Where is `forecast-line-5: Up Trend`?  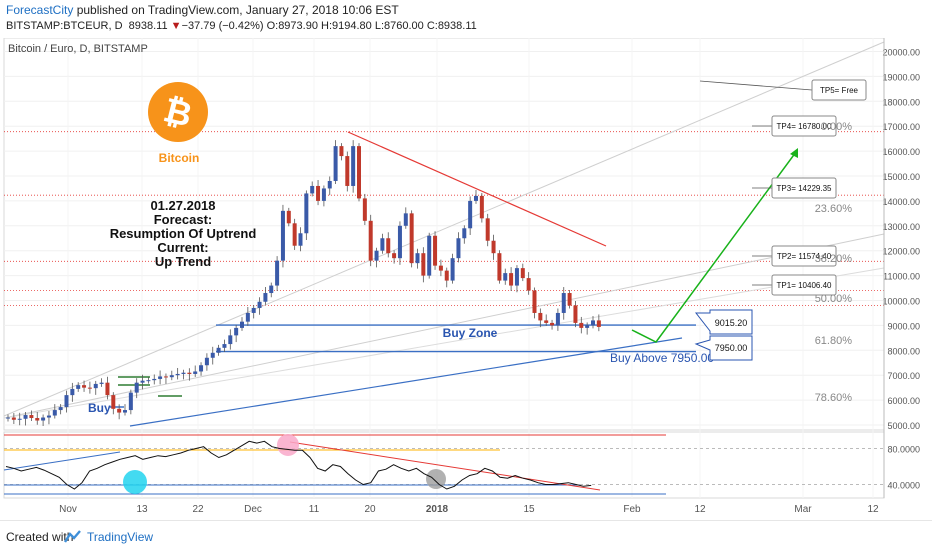 forecast-line-5: Up Trend is located at coordinates (183, 261).